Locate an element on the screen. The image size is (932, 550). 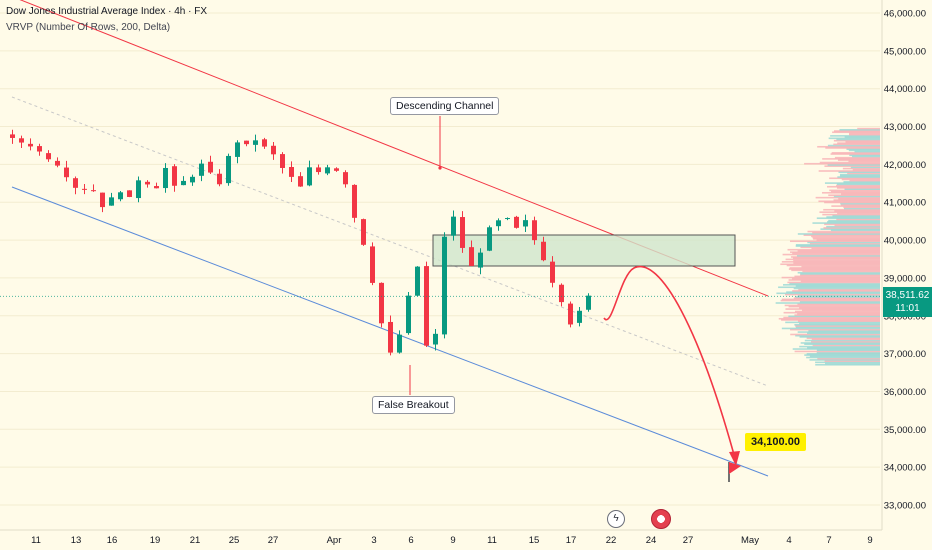
x-tick-label: 22 is located at coordinates (611, 540).